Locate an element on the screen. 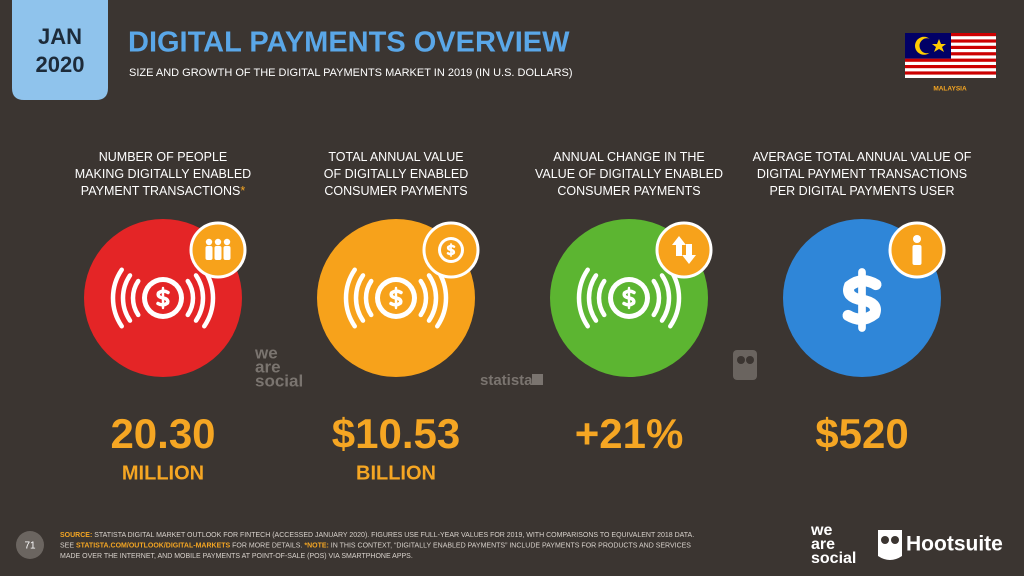 The width and height of the screenshot is (1024, 576). stat-label: OF DIGITALLY ENABLED is located at coordinates (396, 174).